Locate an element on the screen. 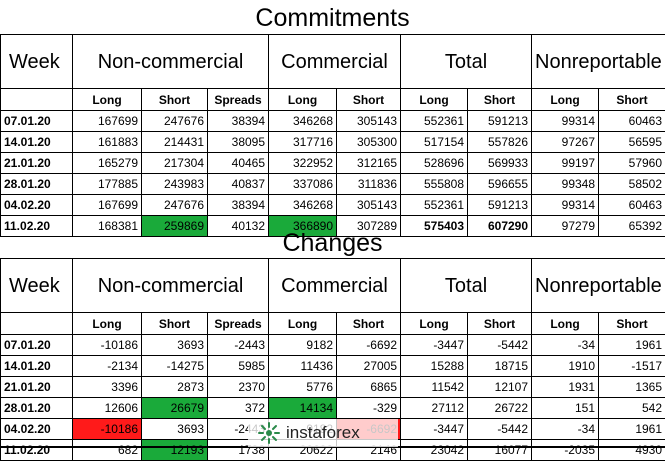 Image resolution: width=665 pixels, height=461 pixels. table-cell: 26679 is located at coordinates (175, 408).